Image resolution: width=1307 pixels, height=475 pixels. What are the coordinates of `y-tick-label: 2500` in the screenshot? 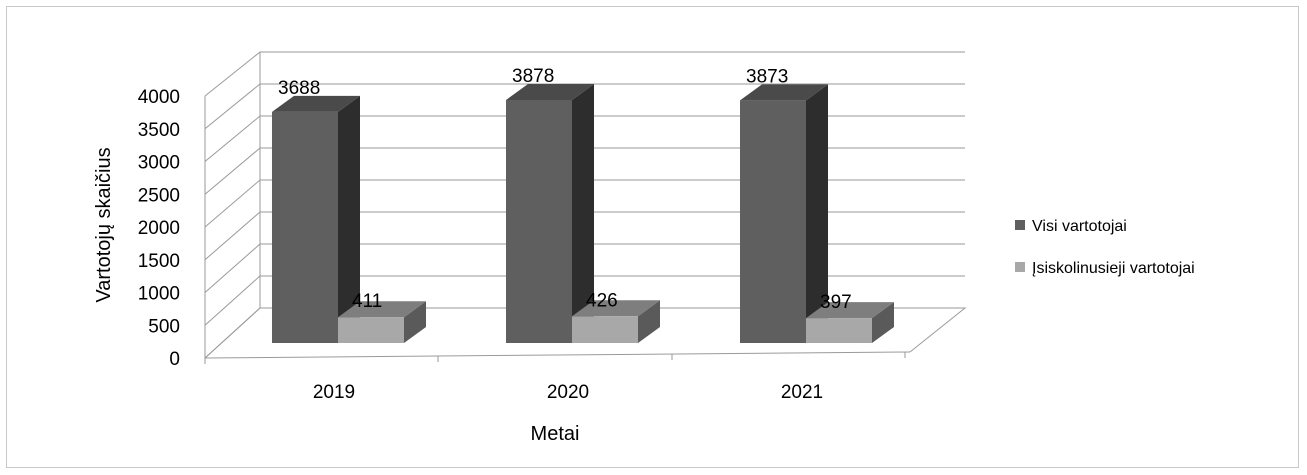 It's located at (159, 195).